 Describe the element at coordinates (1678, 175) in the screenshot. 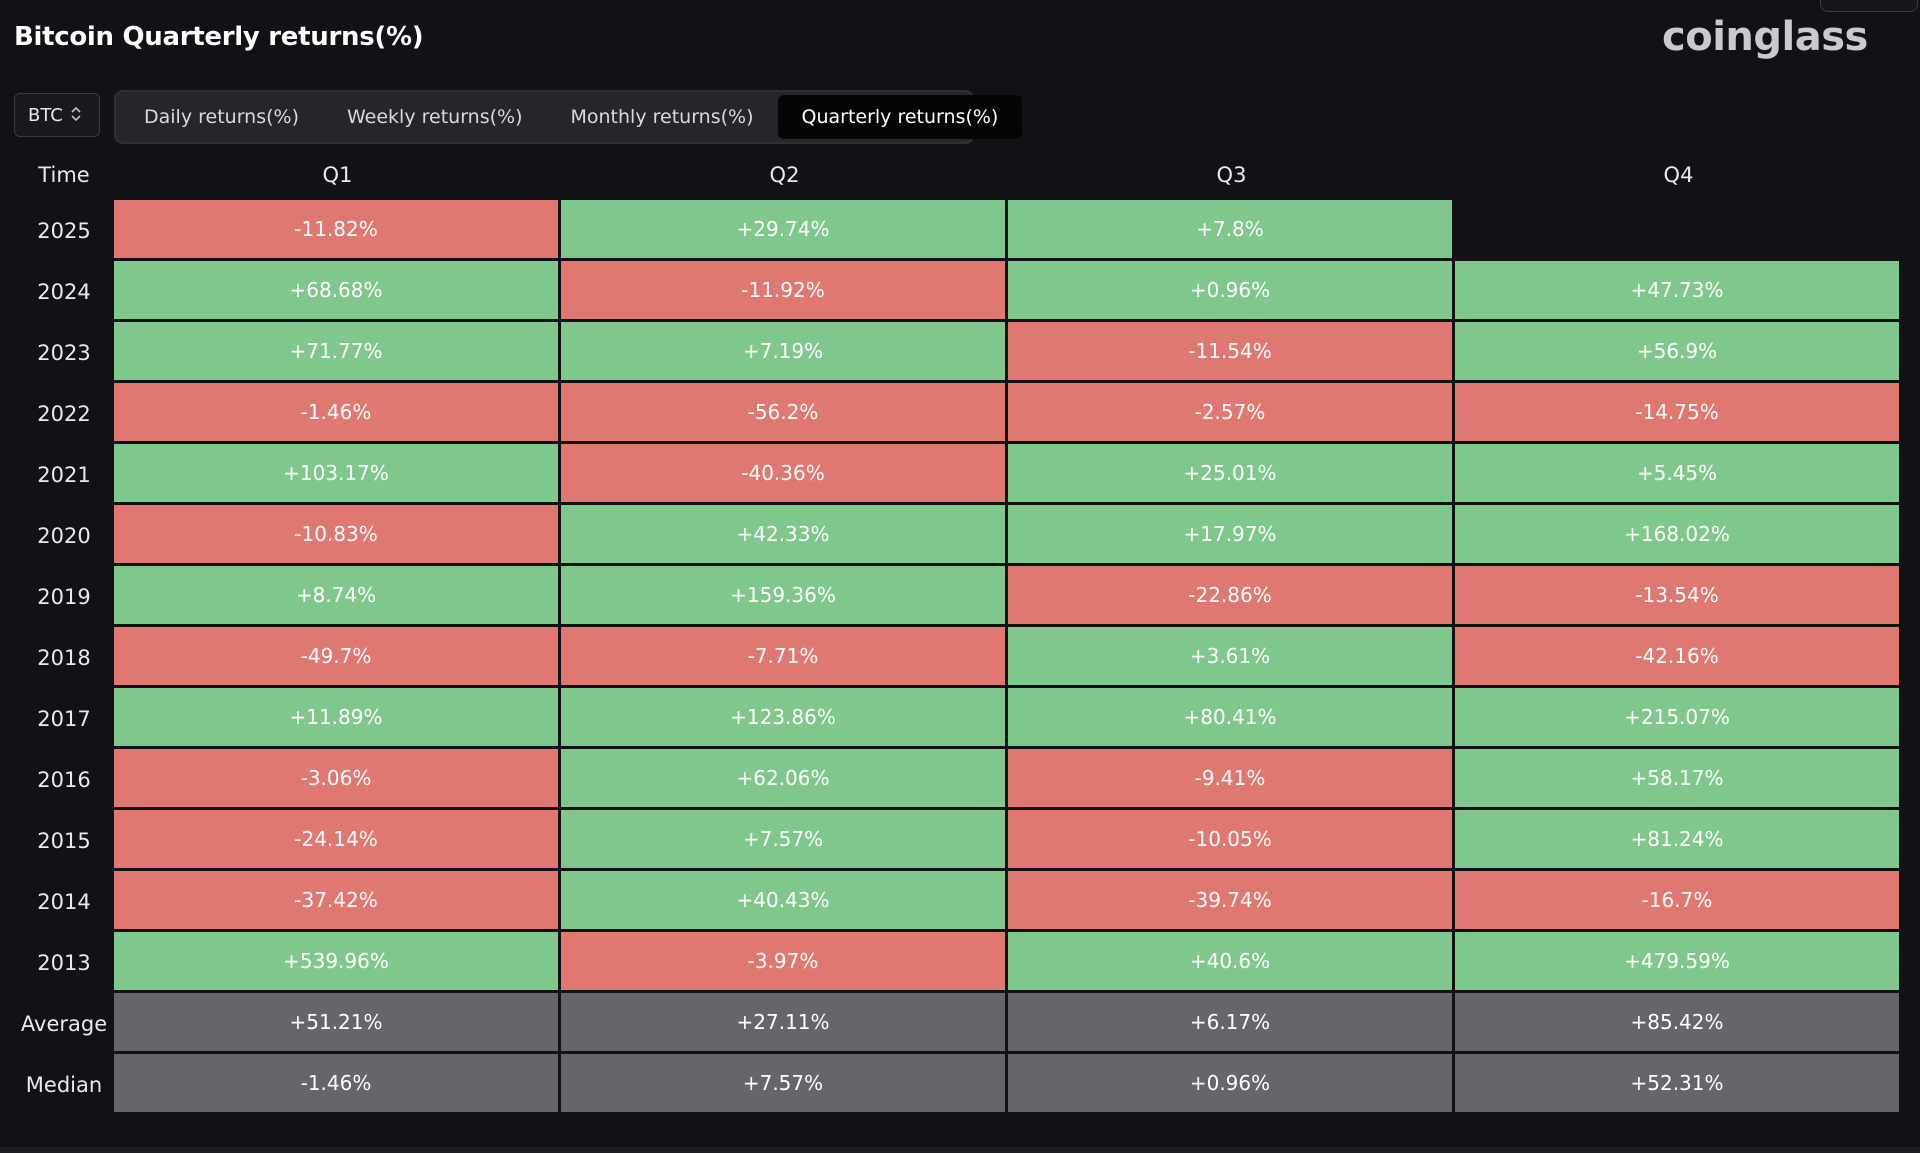

I see `column-header-q4: Q4` at that location.